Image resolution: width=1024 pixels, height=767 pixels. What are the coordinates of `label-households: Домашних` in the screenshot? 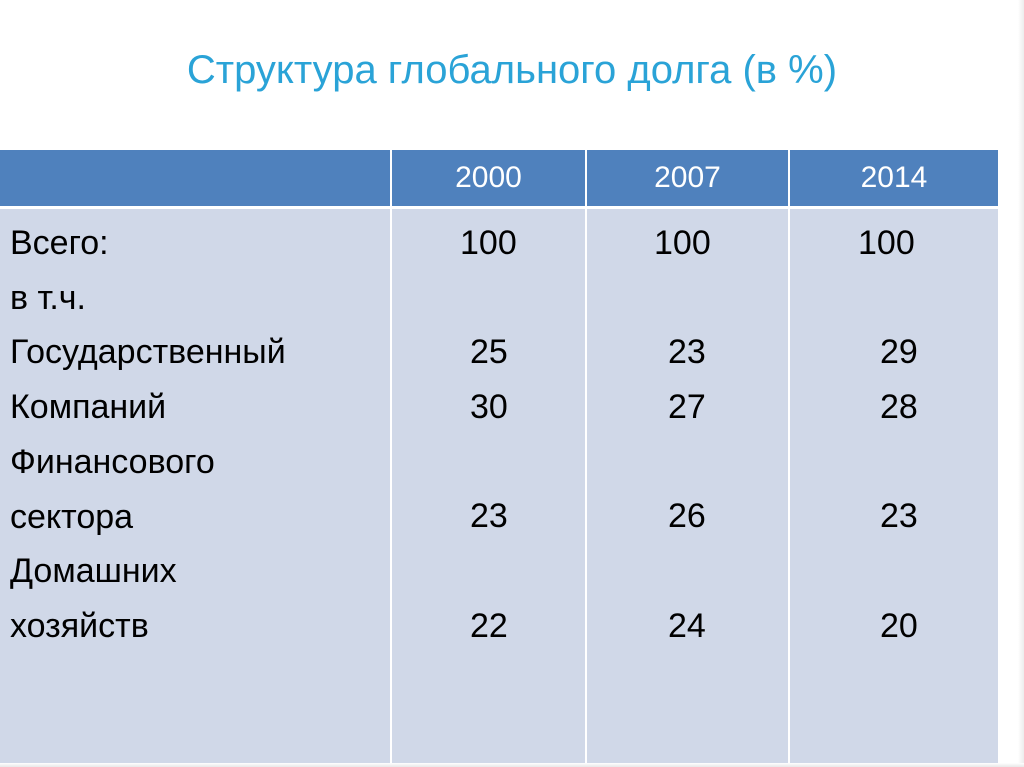 It's located at (93, 571).